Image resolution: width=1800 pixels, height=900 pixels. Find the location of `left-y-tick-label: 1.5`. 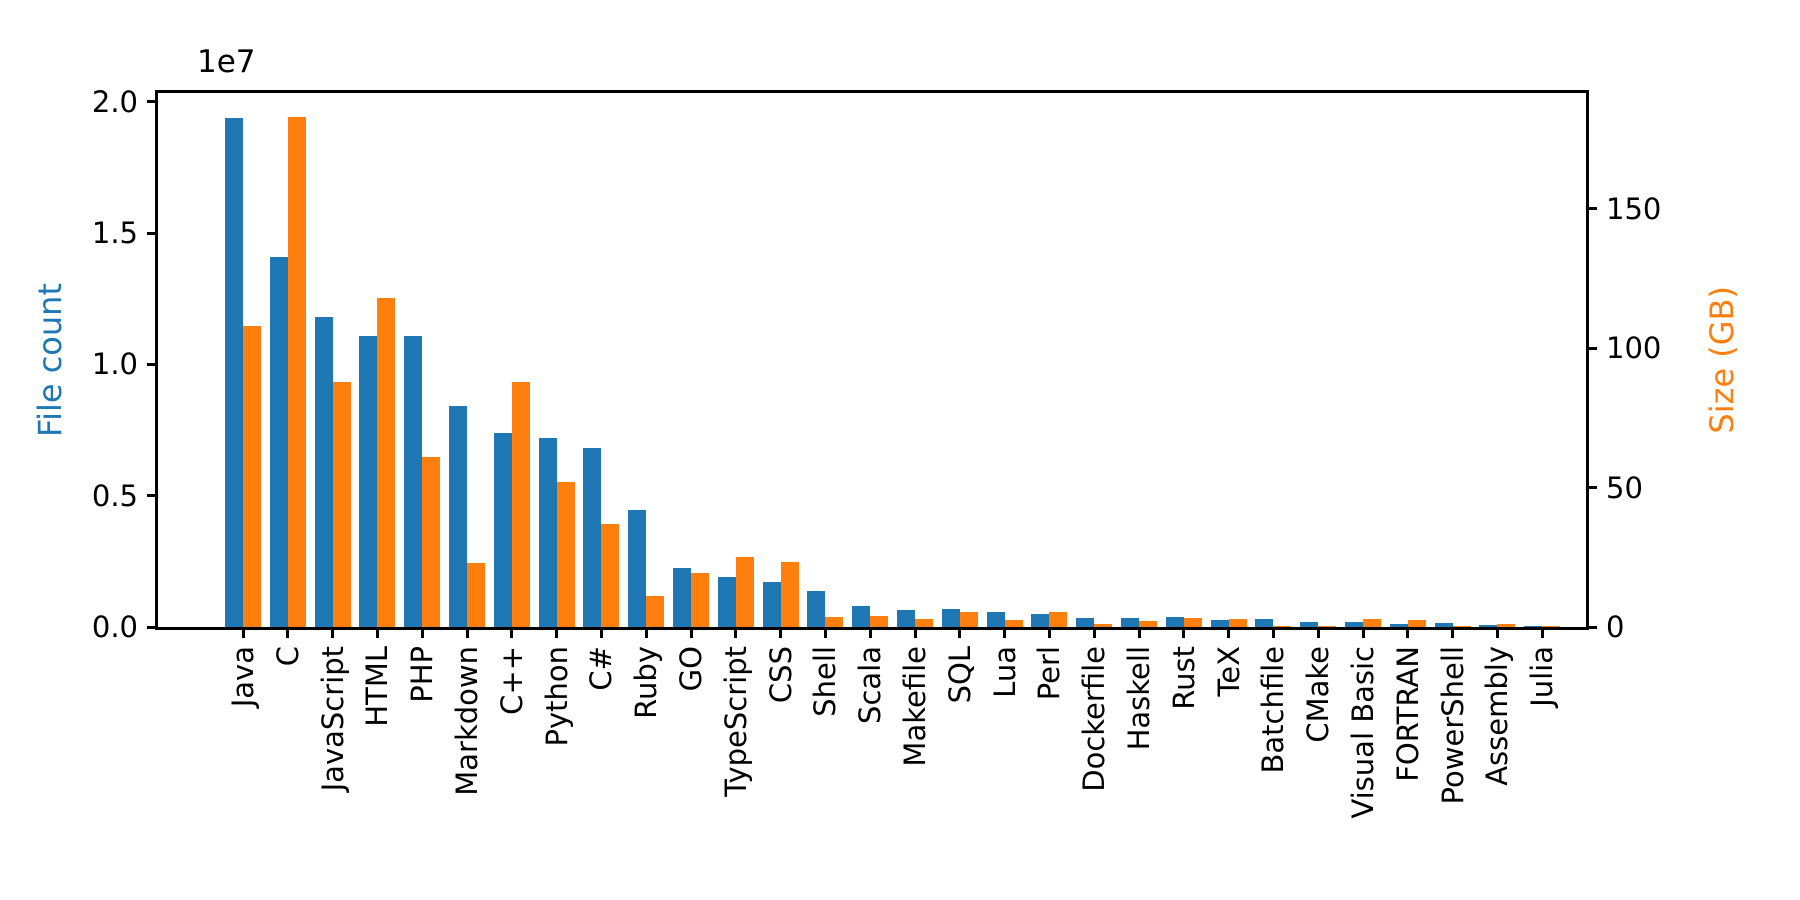

left-y-tick-label: 1.5 is located at coordinates (114, 233).